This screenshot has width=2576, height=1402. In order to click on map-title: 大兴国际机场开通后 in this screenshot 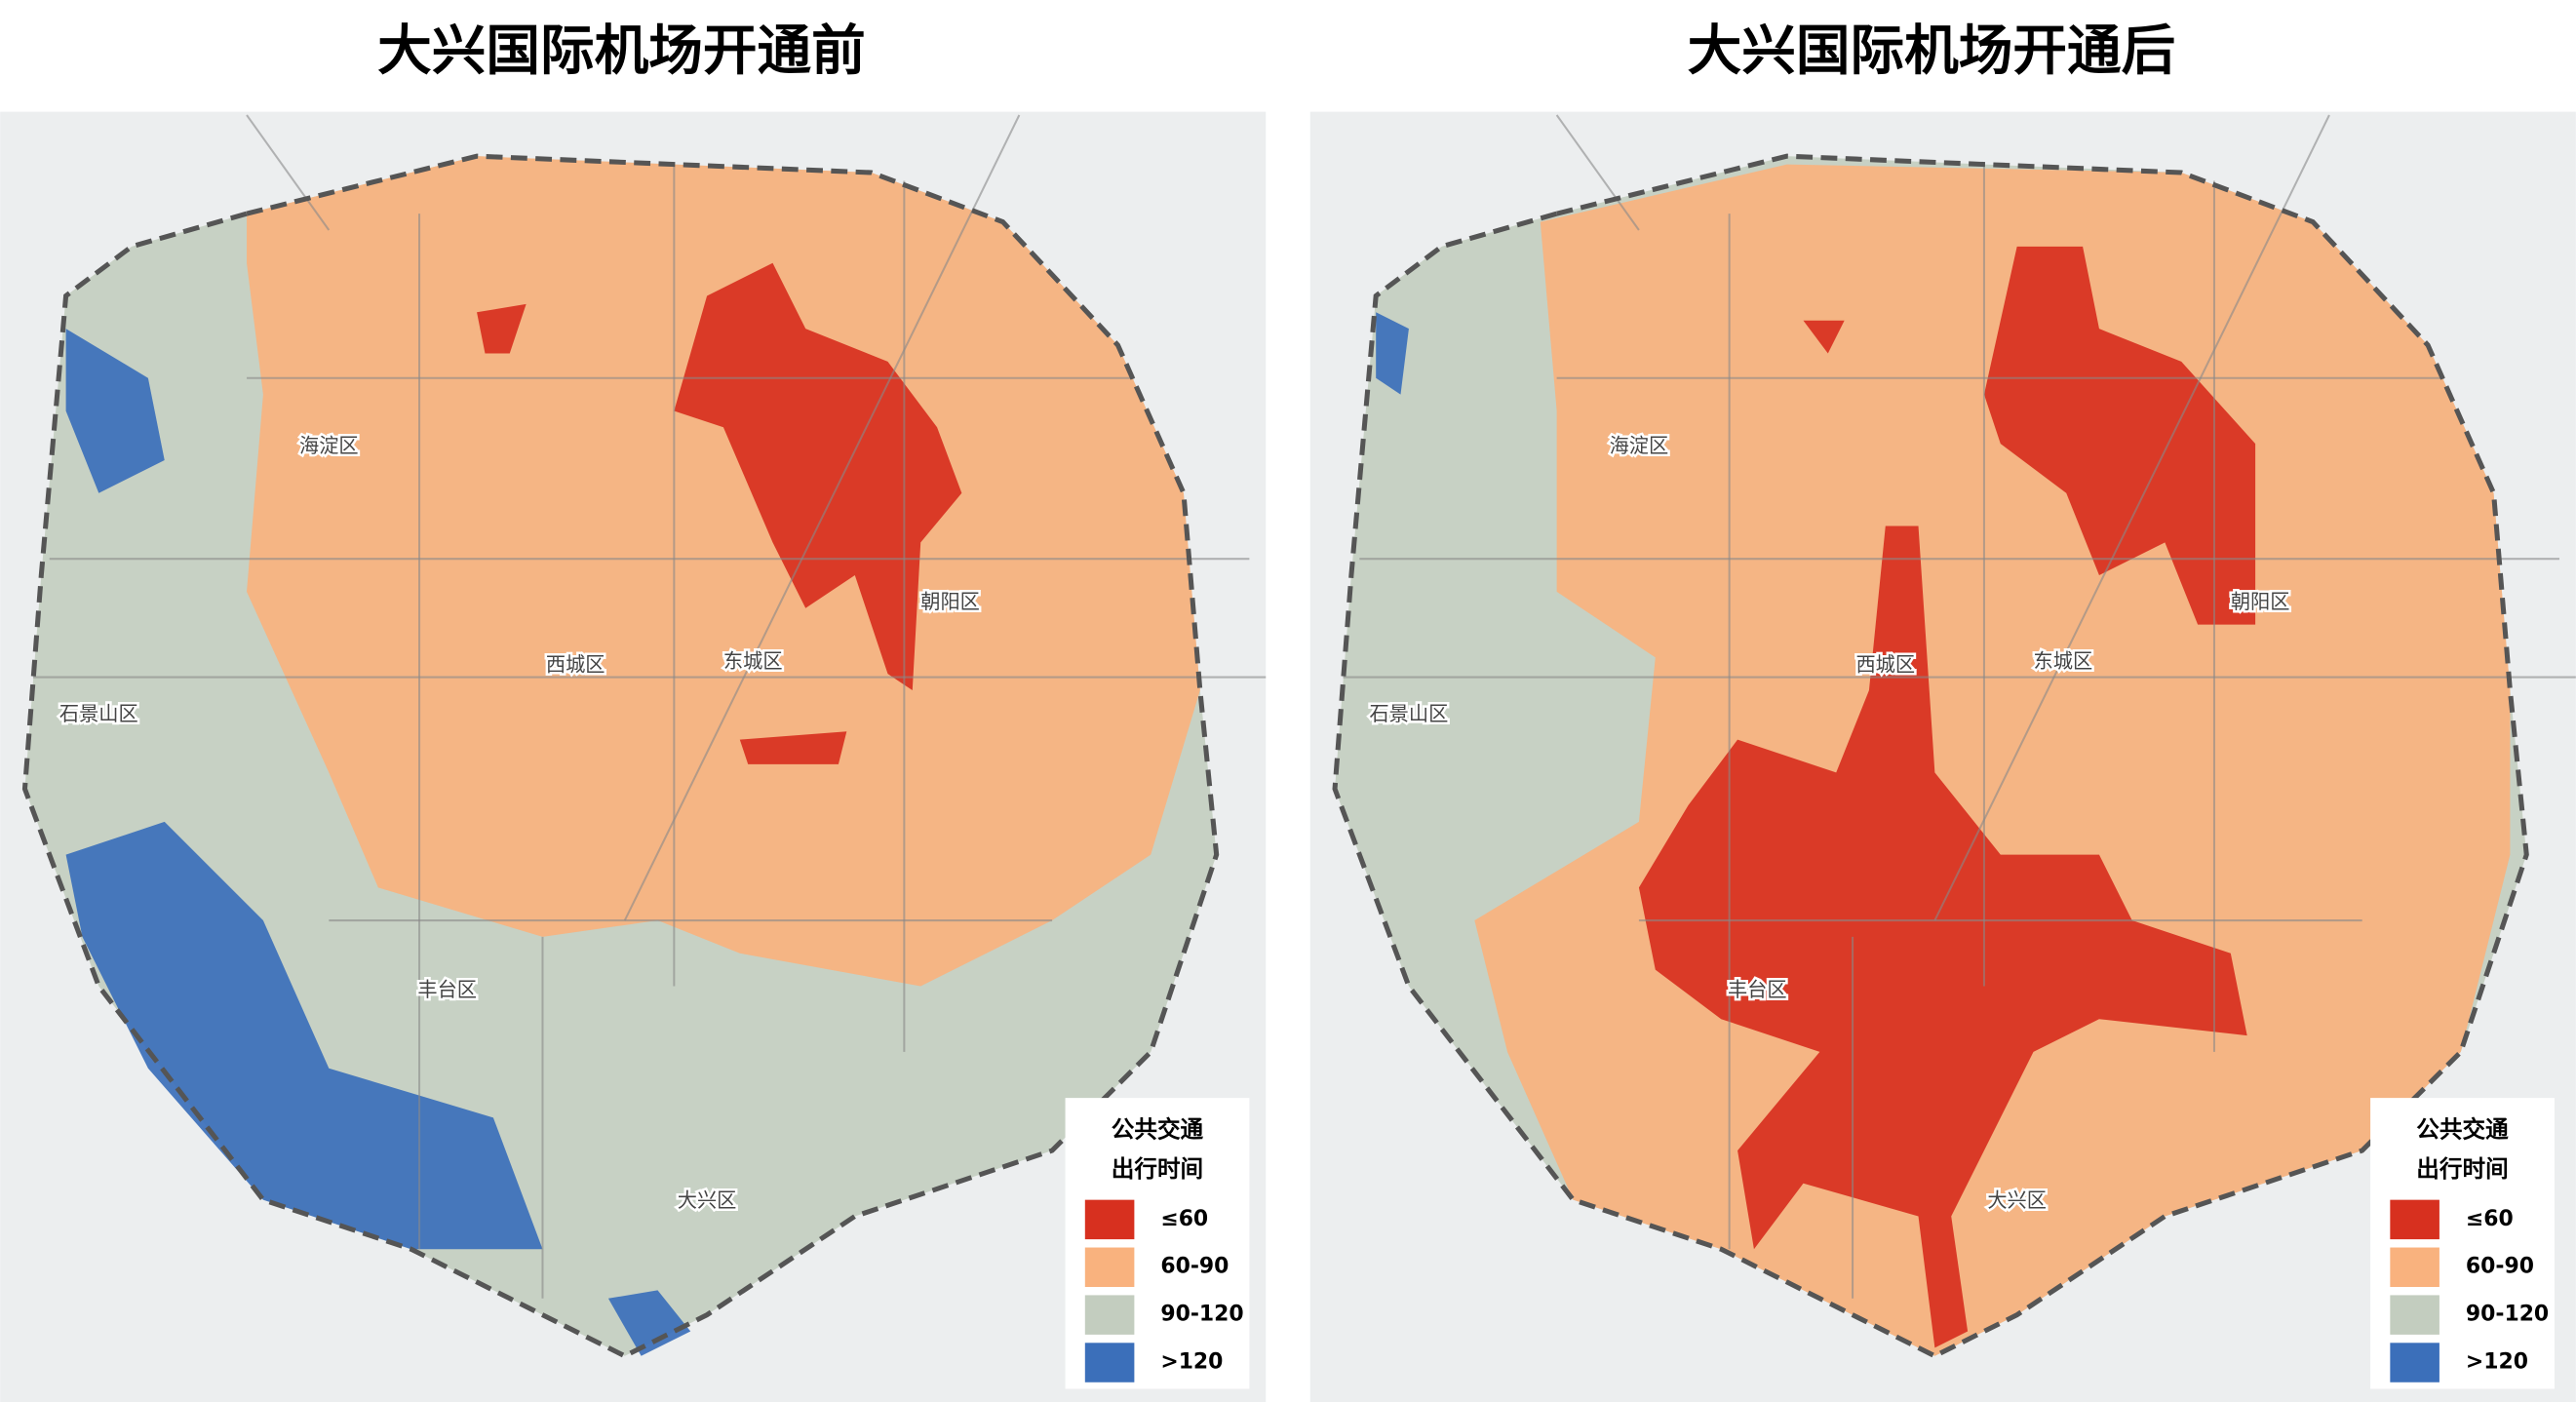, I will do `click(1932, 51)`.